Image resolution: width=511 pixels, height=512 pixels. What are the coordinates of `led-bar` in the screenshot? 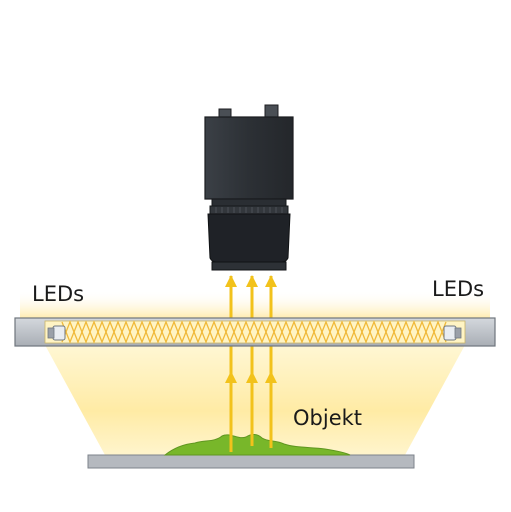 It's located at (255, 332).